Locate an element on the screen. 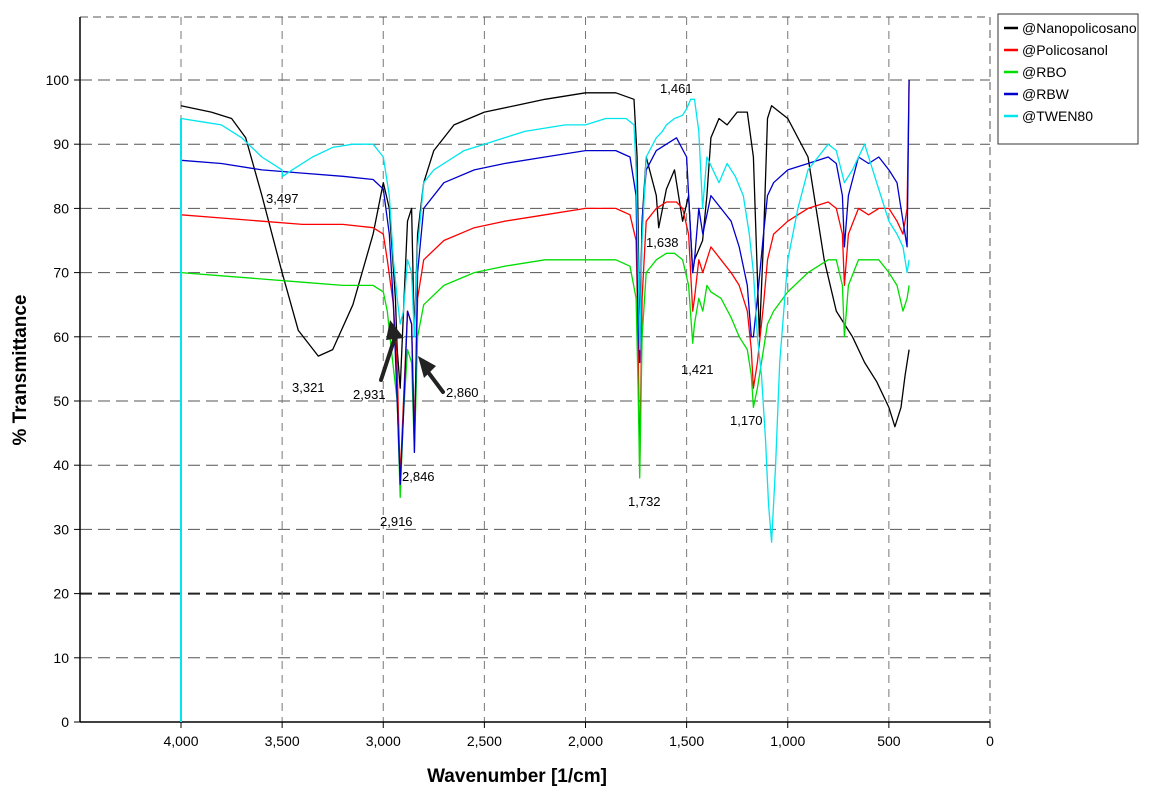 The height and width of the screenshot is (793, 1165). legend-box is located at coordinates (1068, 79).